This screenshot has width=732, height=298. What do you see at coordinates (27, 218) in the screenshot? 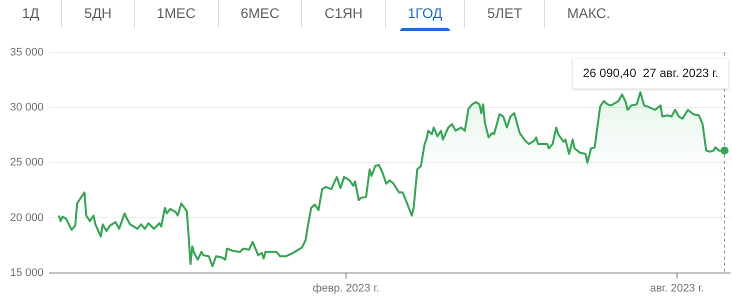
I see `y-tick-label: 20 000` at bounding box center [27, 218].